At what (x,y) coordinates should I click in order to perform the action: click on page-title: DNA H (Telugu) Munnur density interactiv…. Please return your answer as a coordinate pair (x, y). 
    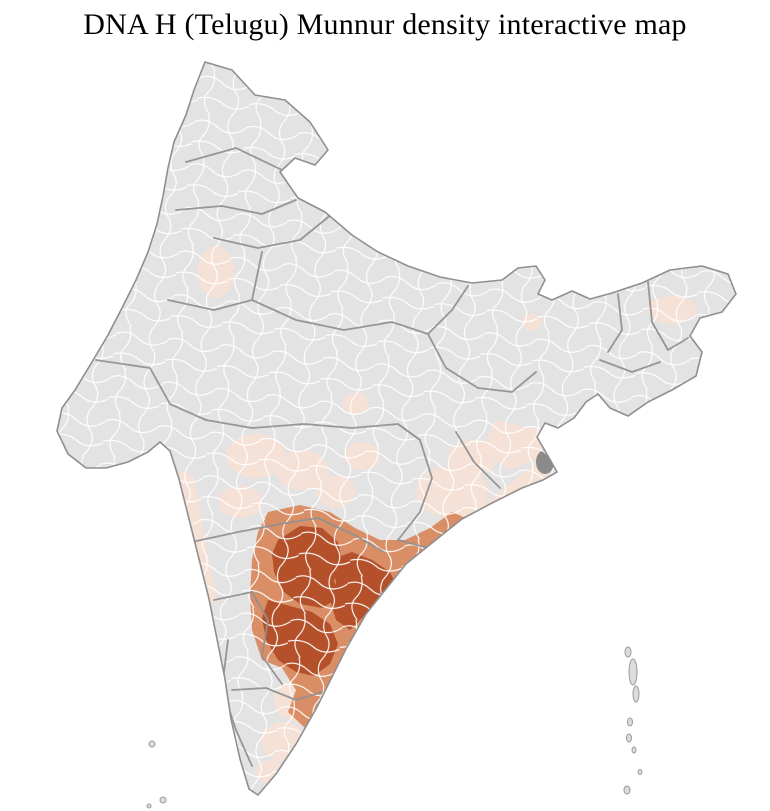
    Looking at the image, I should click on (385, 24).